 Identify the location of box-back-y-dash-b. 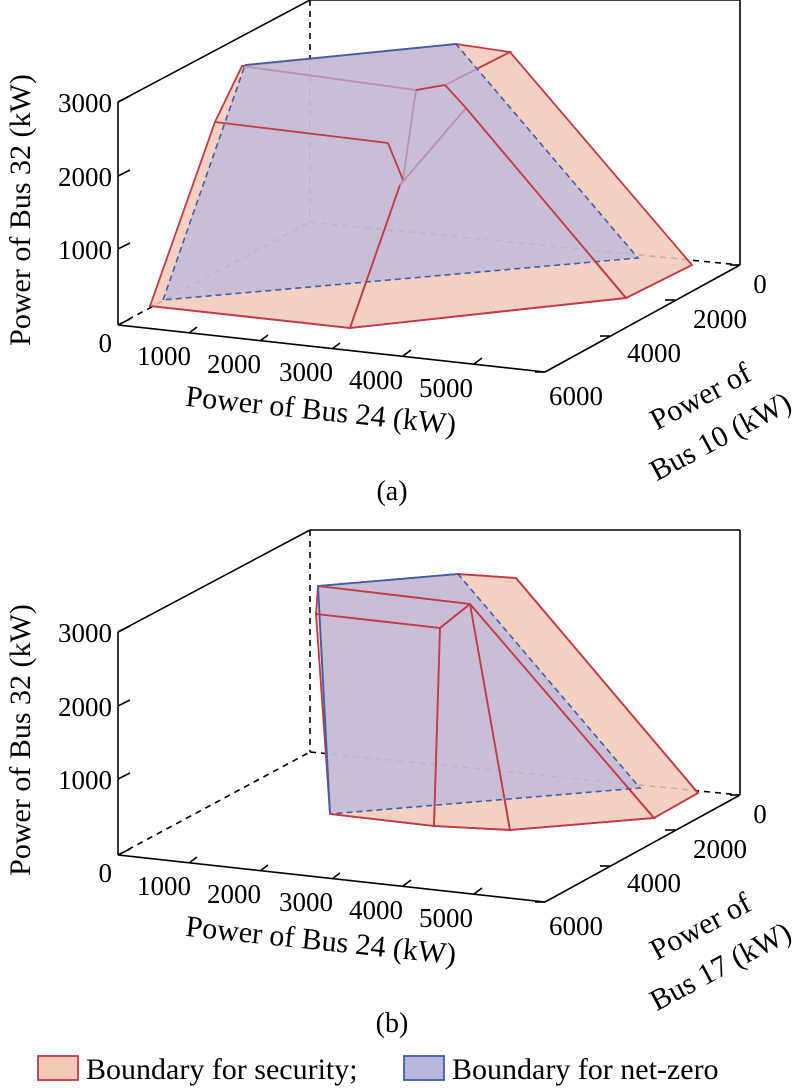
(214, 803).